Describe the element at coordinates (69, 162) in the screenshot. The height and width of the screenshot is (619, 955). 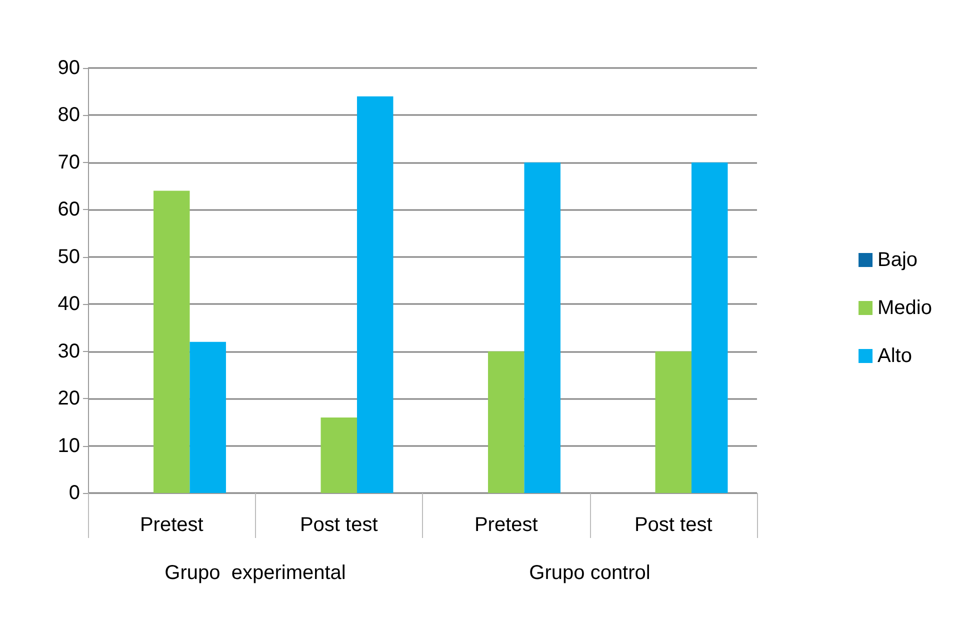
I see `y-tick-label: 70` at that location.